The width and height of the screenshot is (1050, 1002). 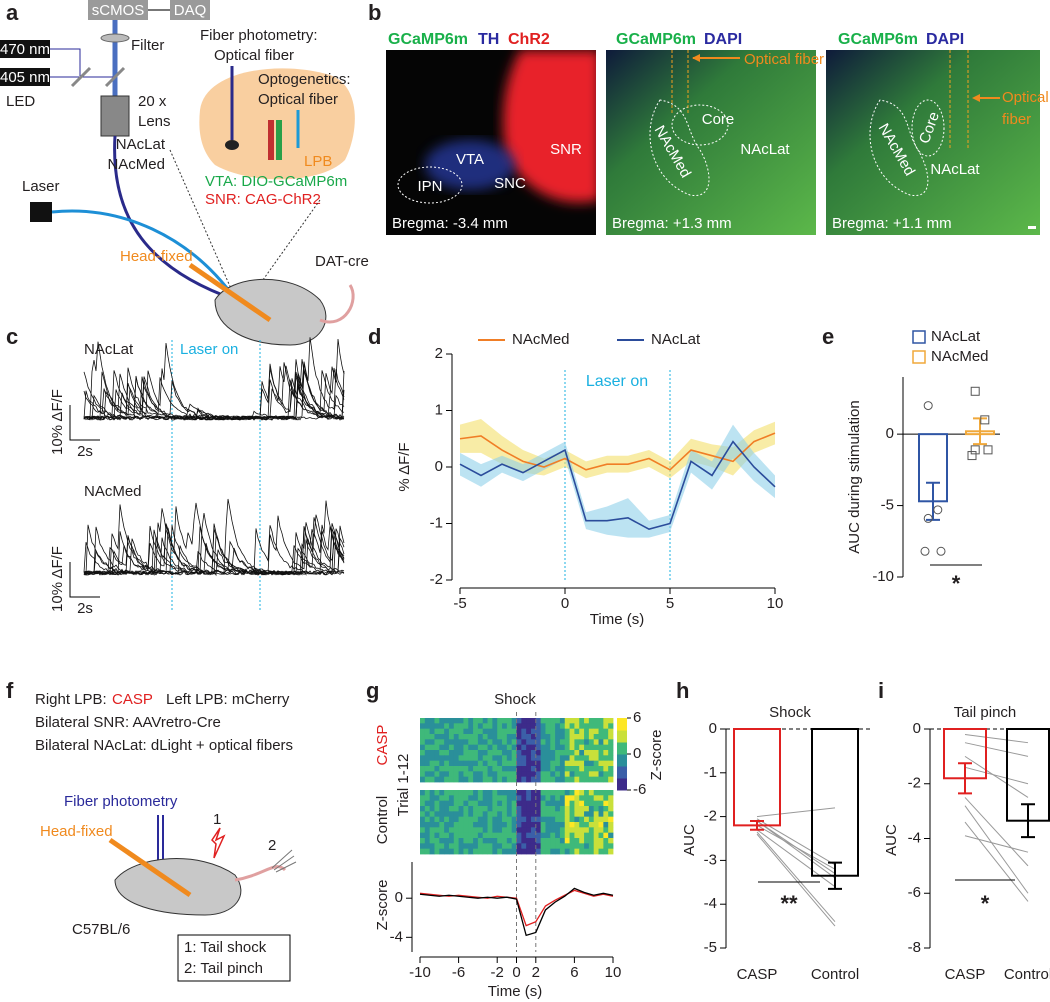 I want to click on text: 1: Tail shock, so click(x=225, y=947).